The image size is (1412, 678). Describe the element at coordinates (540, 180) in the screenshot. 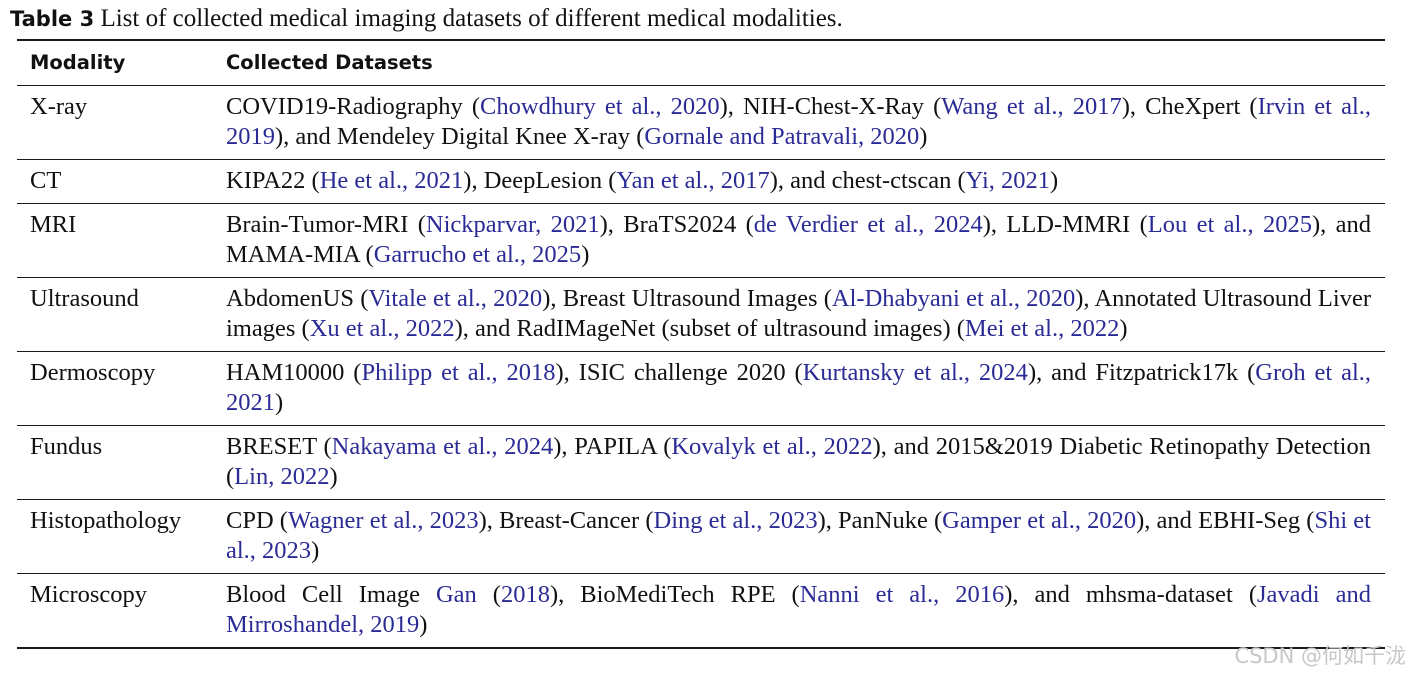

I see `dataset-text: ), DeepLesion (` at that location.